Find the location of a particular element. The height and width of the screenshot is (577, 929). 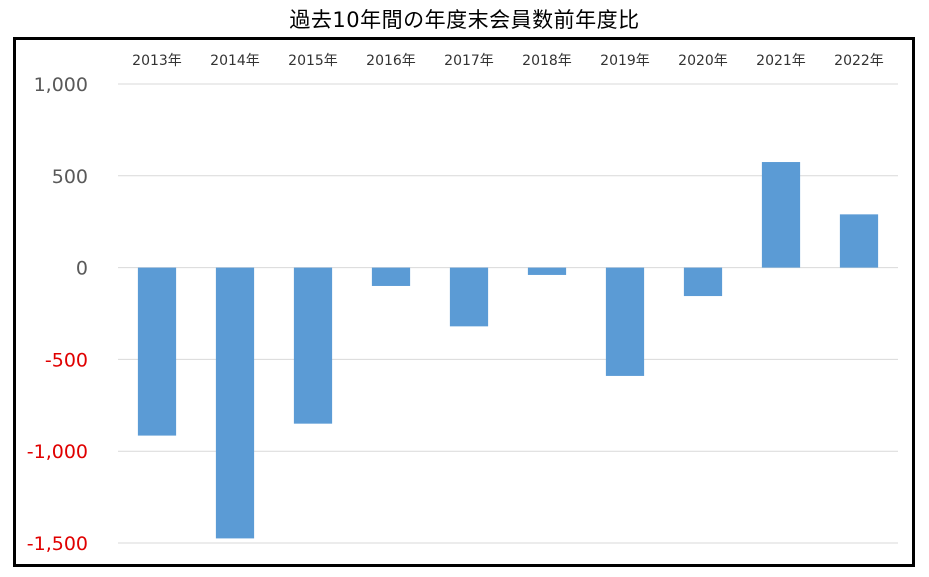

x-tick-label: 2014年 is located at coordinates (235, 61).